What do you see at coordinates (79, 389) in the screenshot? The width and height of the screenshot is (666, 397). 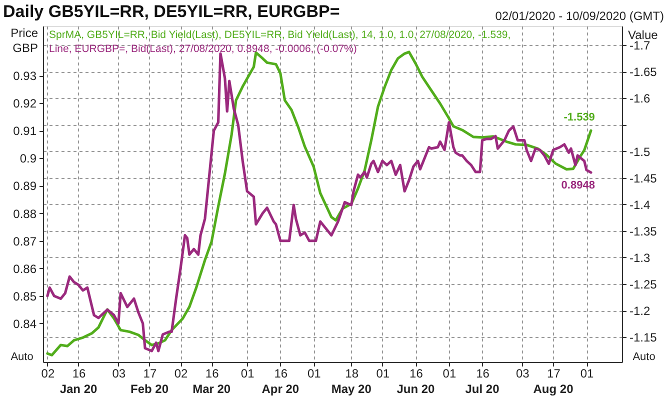 I see `text: Jan 20` at bounding box center [79, 389].